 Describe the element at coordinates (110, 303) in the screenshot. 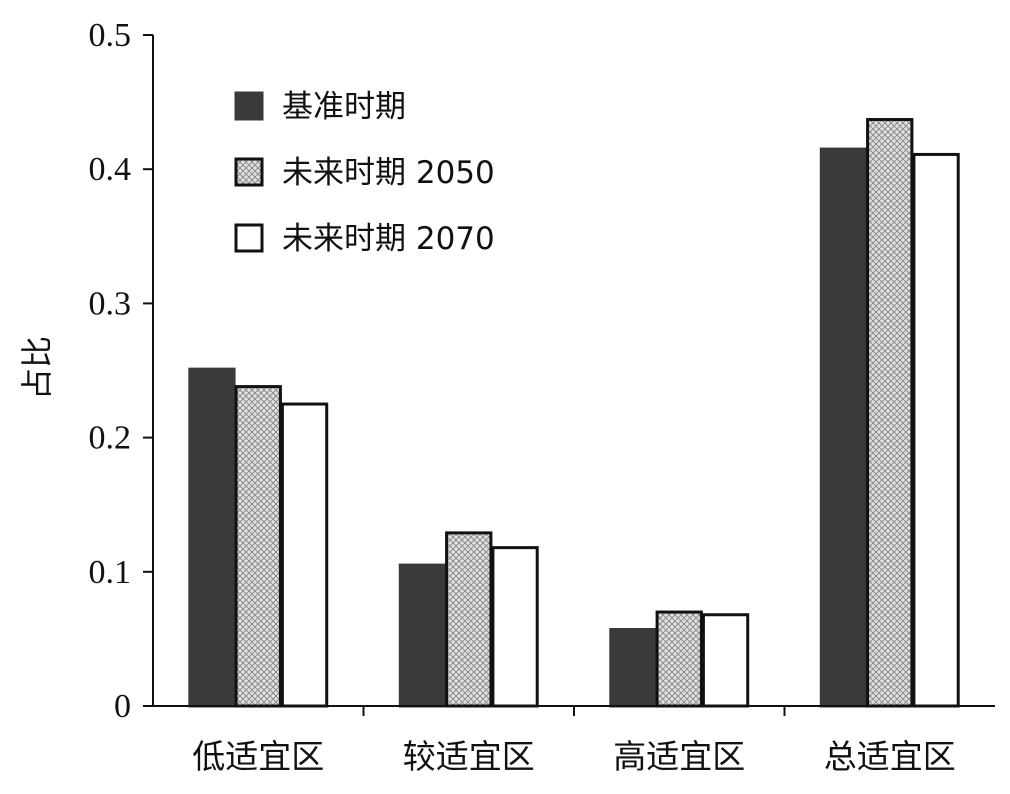

I see `y-tick-label: 0.3` at that location.